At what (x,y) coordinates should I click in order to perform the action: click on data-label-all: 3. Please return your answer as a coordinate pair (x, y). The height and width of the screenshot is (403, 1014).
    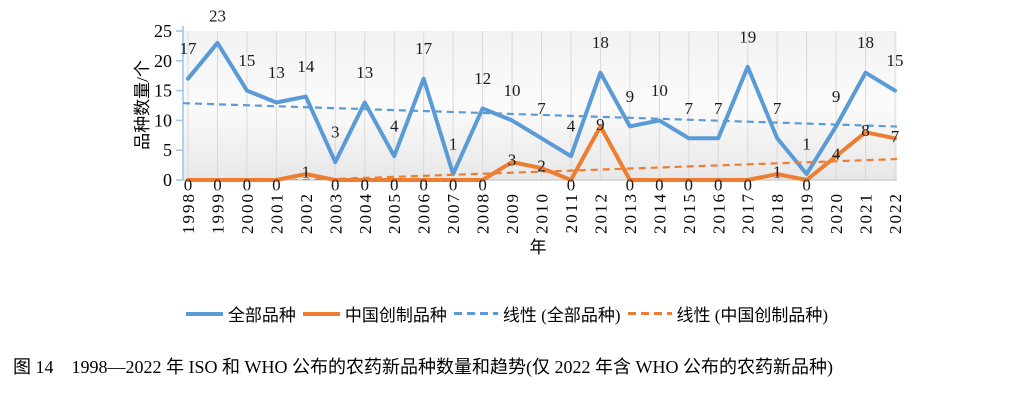
    Looking at the image, I should click on (335, 132).